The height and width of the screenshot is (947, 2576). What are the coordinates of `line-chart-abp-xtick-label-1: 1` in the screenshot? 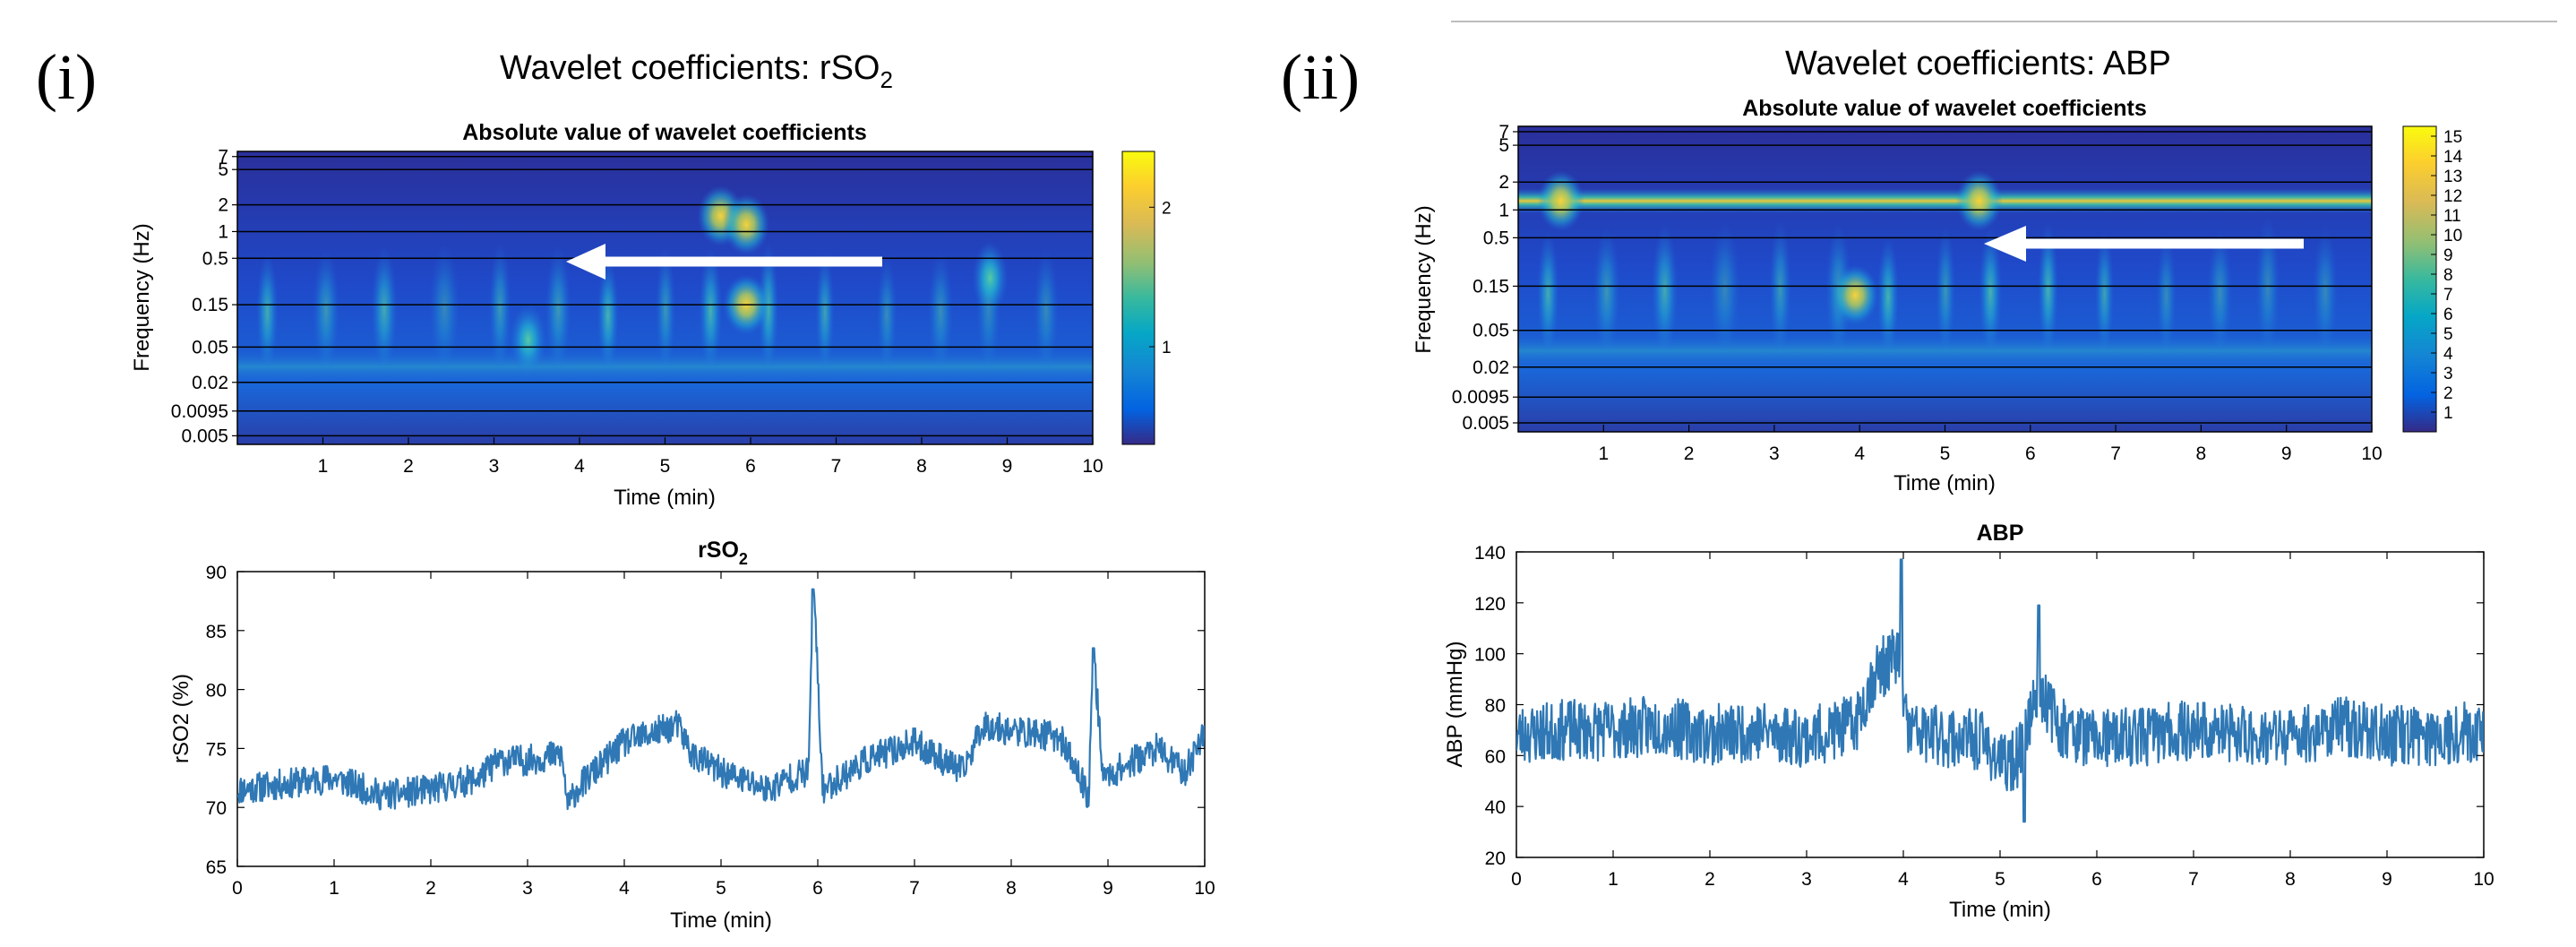 It's located at (1613, 879).